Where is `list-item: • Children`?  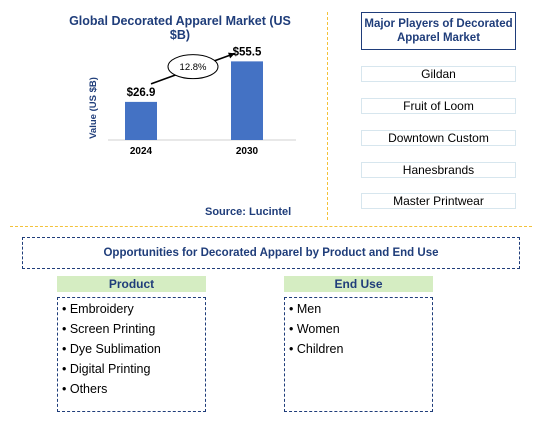
list-item: • Children is located at coordinates (316, 349).